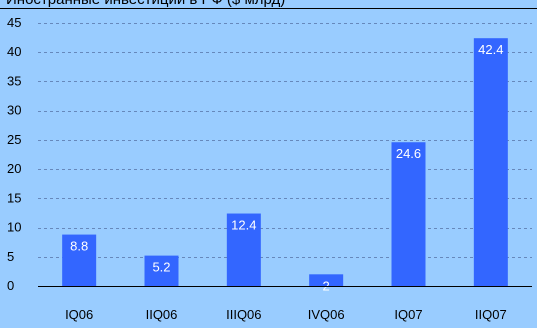  What do you see at coordinates (326, 285) in the screenshot?
I see `data-label-IVQ06: 2` at bounding box center [326, 285].